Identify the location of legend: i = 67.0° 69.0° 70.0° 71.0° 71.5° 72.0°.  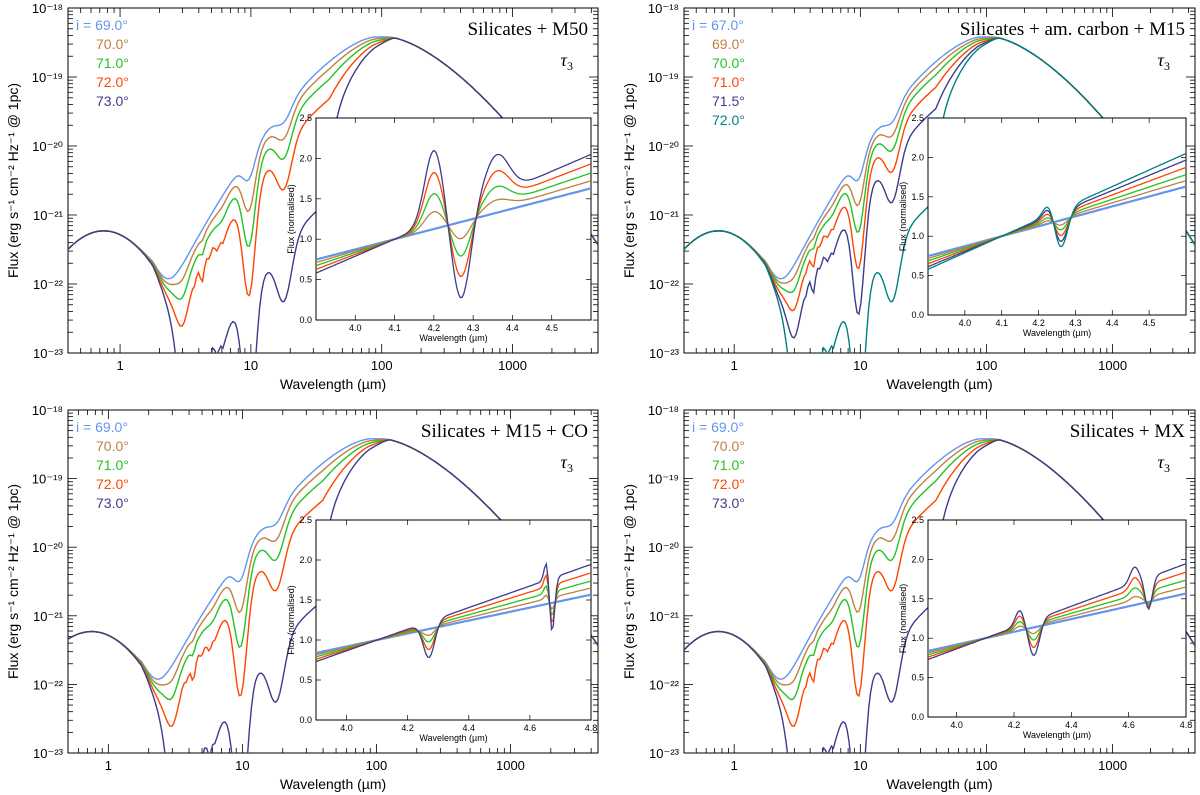
(718, 72).